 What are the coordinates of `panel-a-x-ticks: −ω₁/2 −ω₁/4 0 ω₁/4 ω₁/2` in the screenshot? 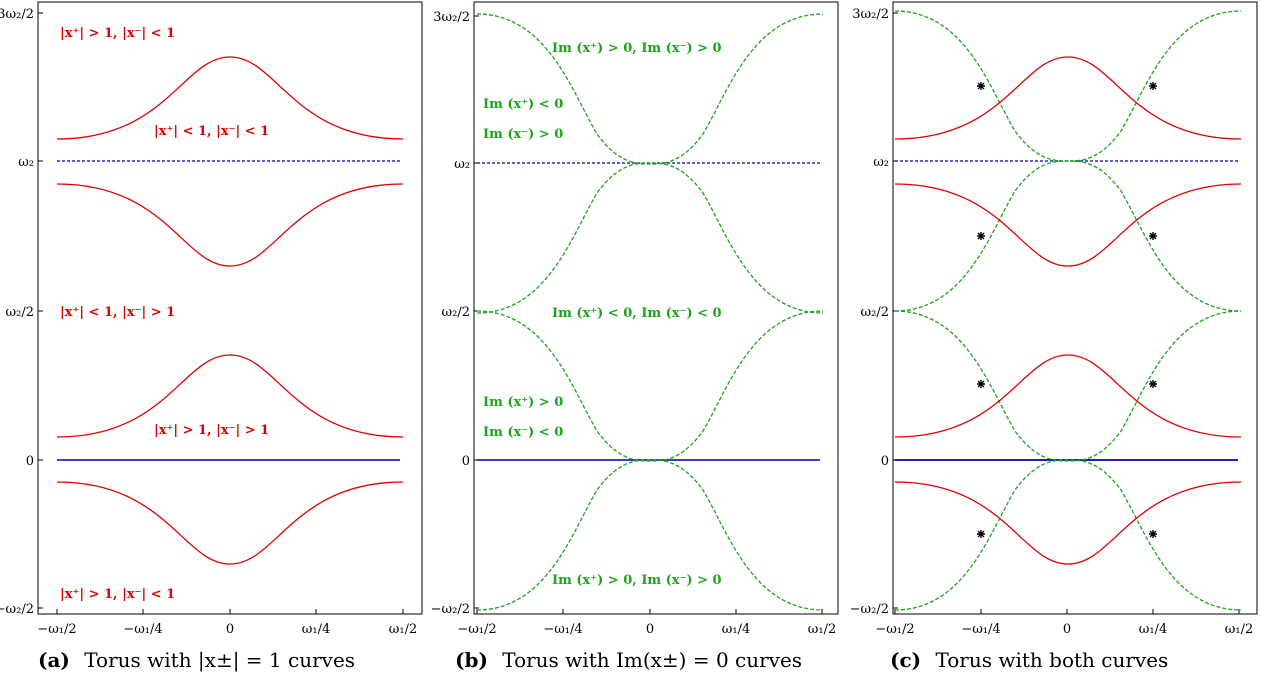 It's located at (227, 623).